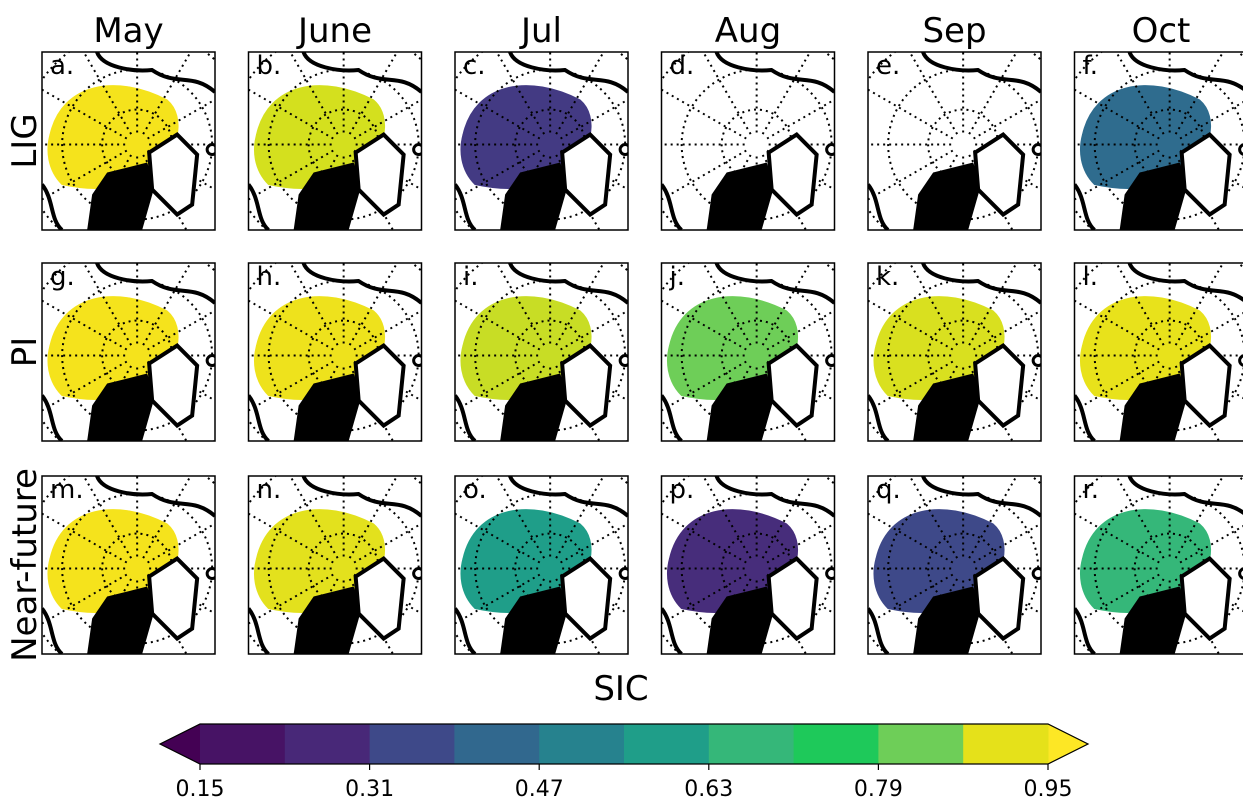 This screenshot has height=808, width=1243. Describe the element at coordinates (269, 66) in the screenshot. I see `panel-letter: b.` at that location.